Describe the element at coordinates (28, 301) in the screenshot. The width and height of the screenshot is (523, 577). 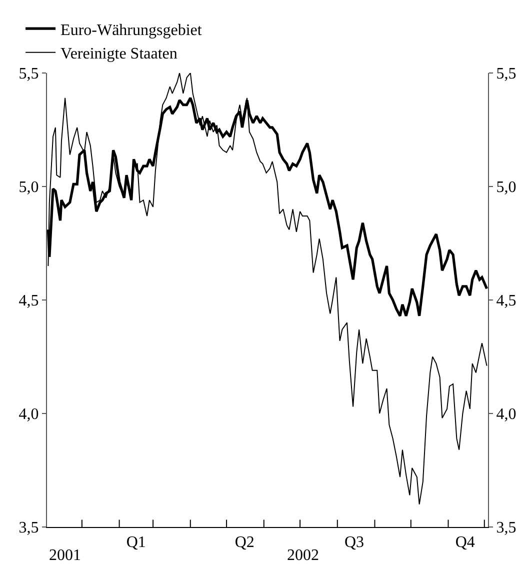
I see `y-tick-label: 4,5` at that location.